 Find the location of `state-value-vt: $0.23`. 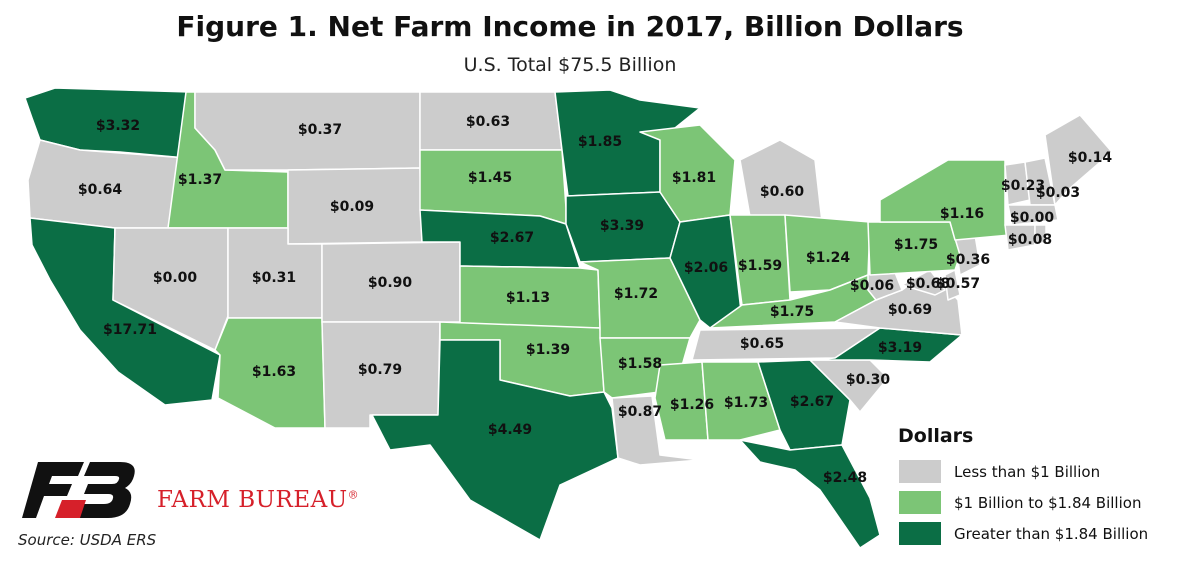

state-value-vt: $0.23 is located at coordinates (1023, 186).